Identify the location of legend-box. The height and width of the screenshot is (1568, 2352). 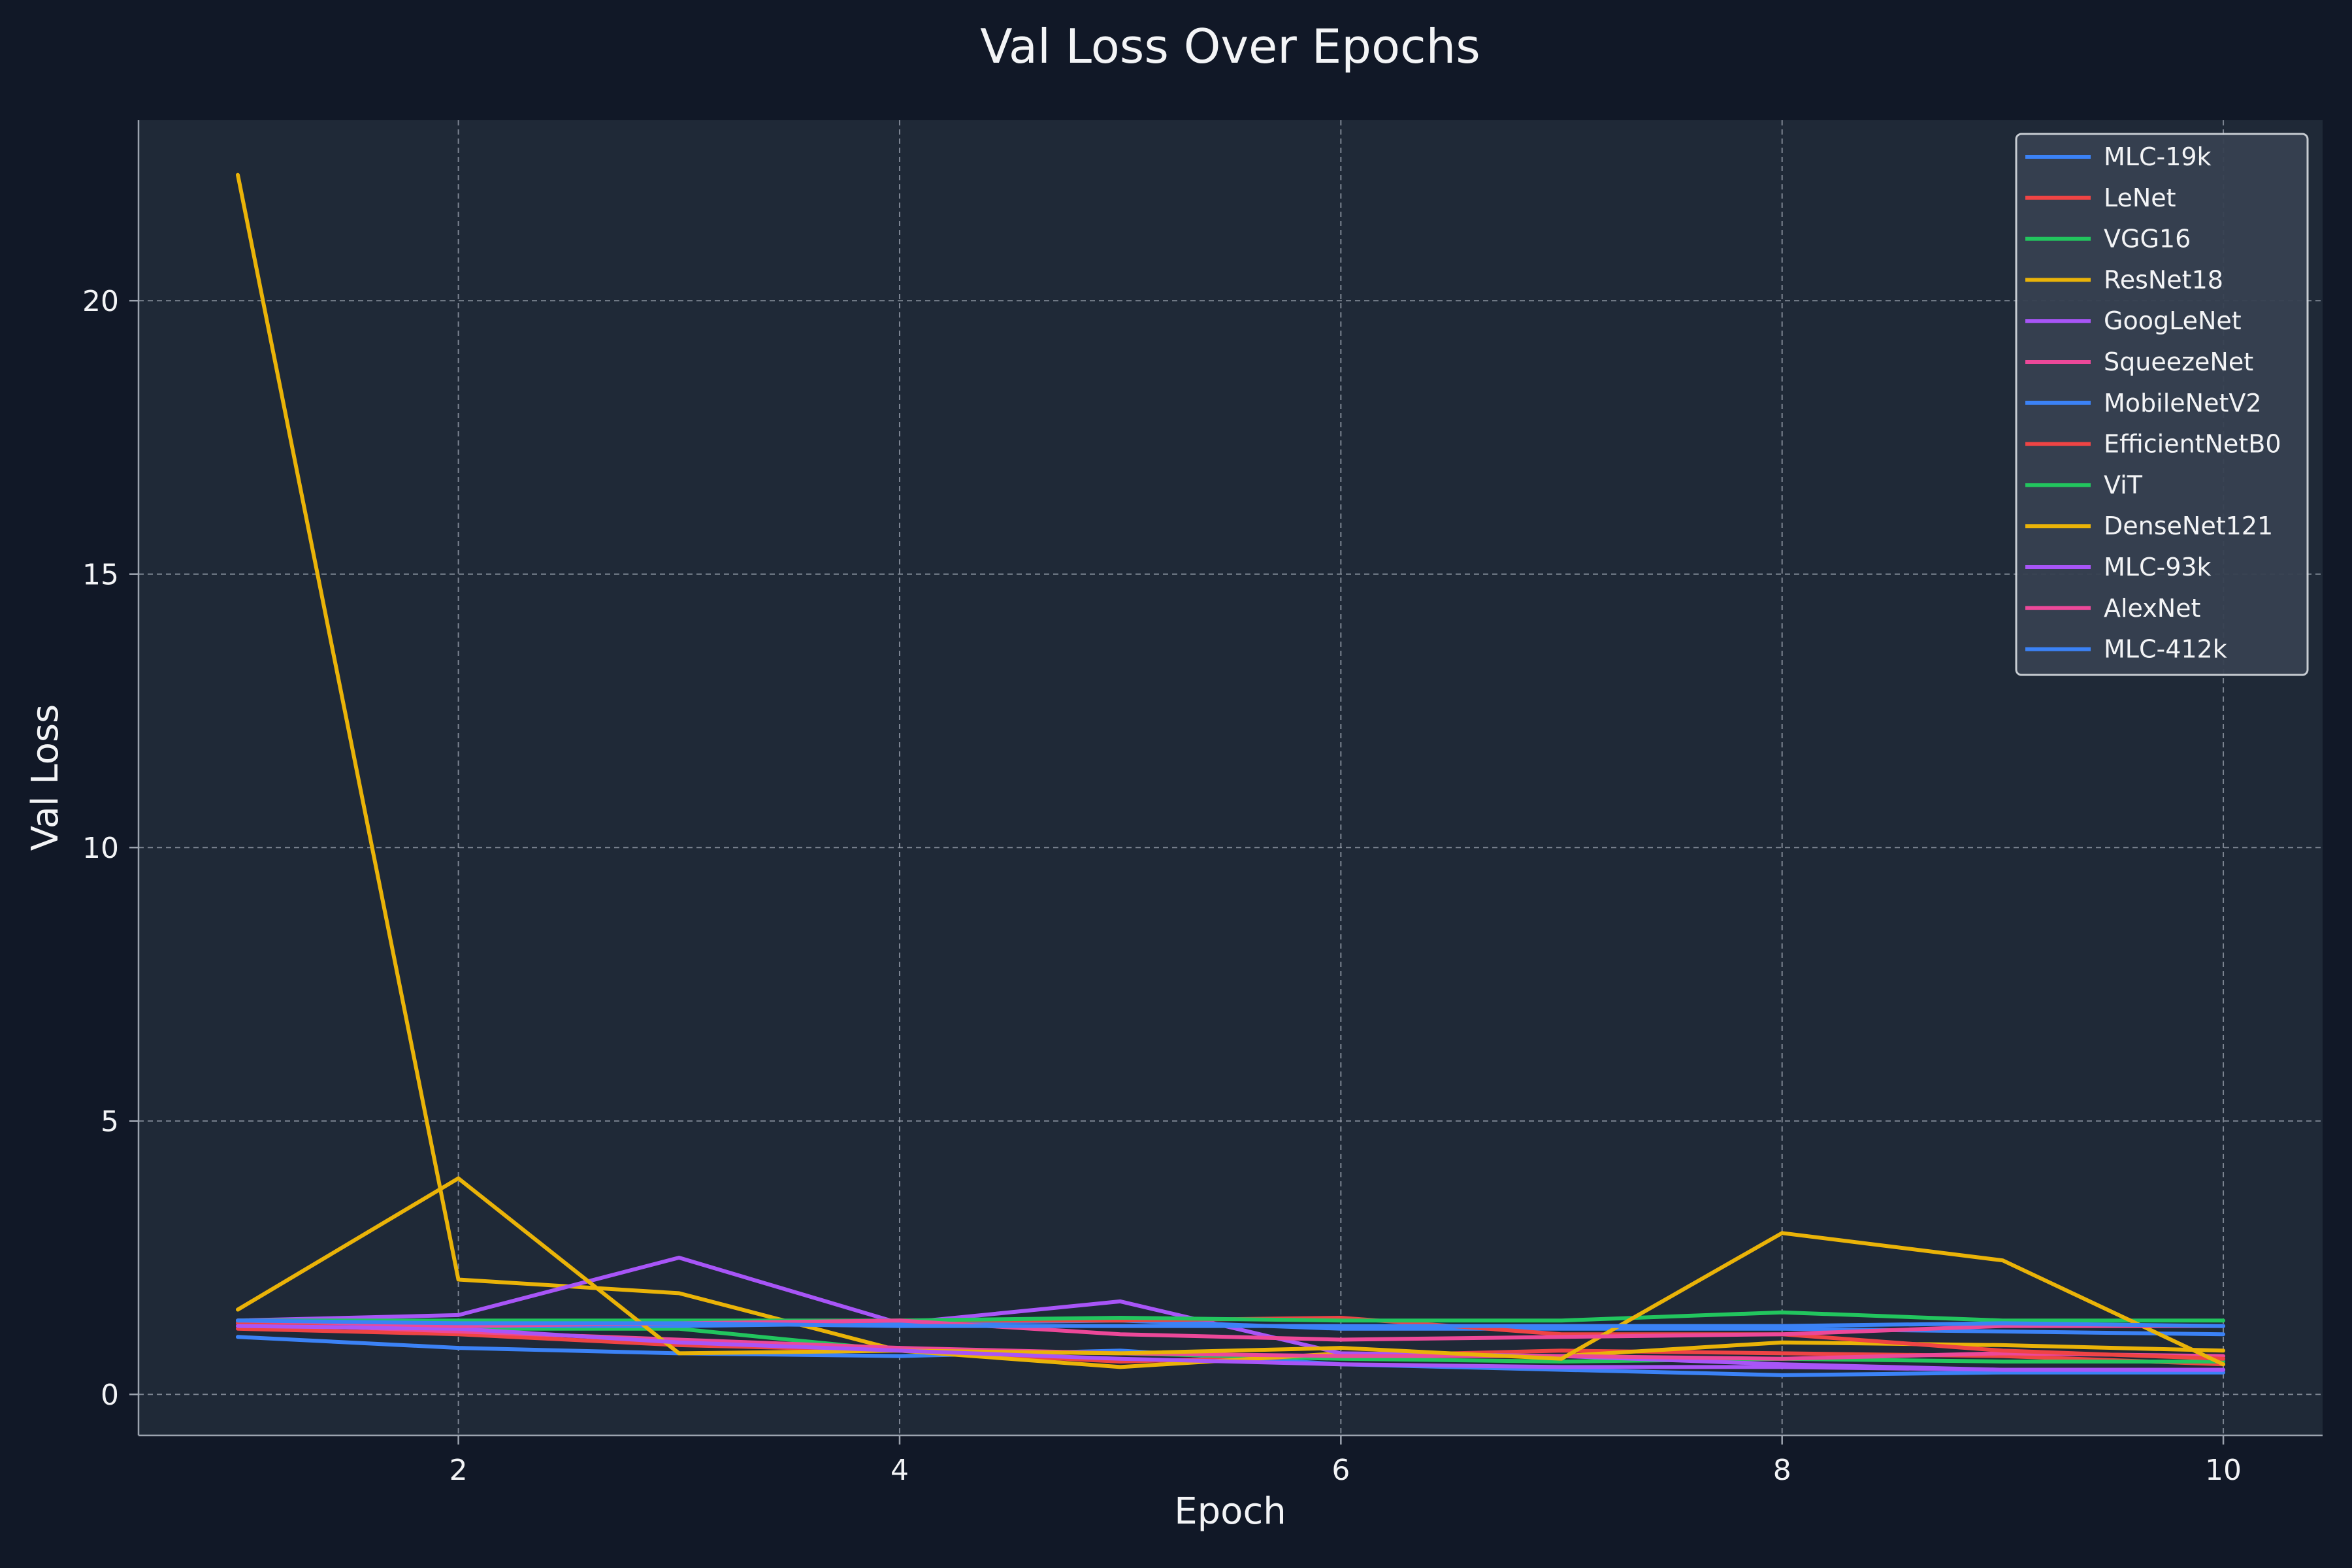
(2162, 404).